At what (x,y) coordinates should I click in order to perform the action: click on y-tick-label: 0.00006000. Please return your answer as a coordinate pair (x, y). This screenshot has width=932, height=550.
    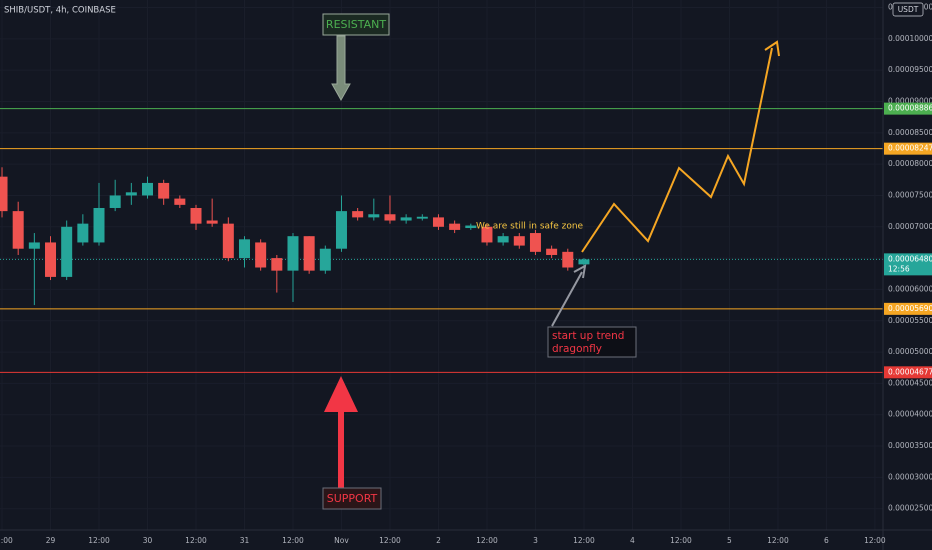
    Looking at the image, I should click on (910, 288).